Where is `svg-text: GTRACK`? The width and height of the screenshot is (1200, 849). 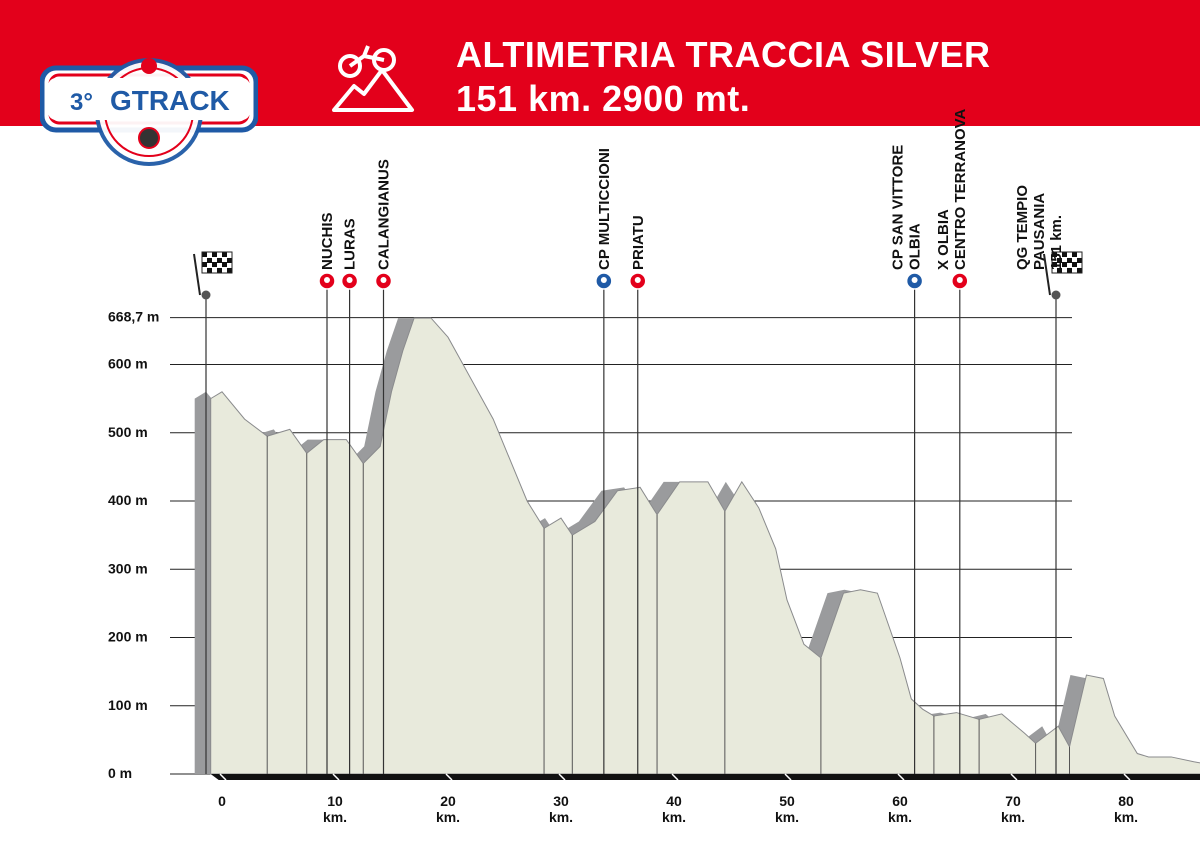
svg-text: GTRACK is located at coordinates (170, 100).